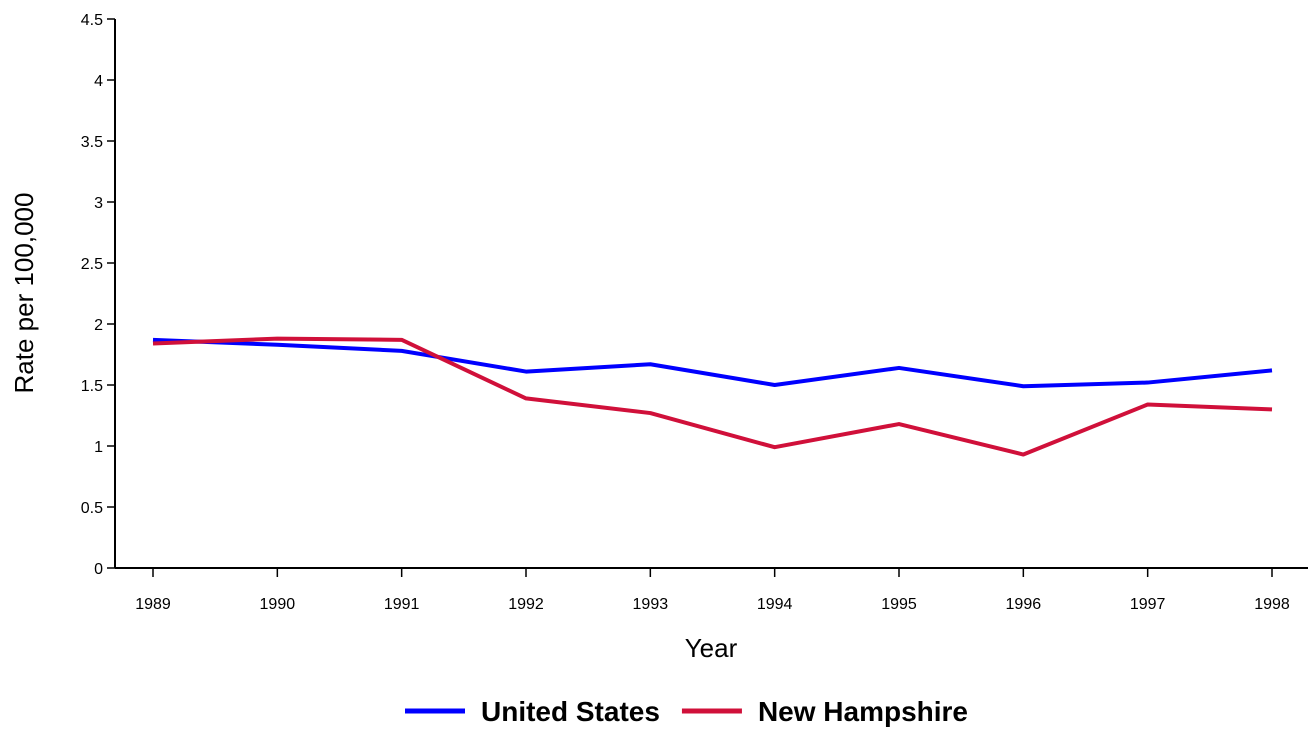  What do you see at coordinates (98, 203) in the screenshot?
I see `y-tick-label: 3` at bounding box center [98, 203].